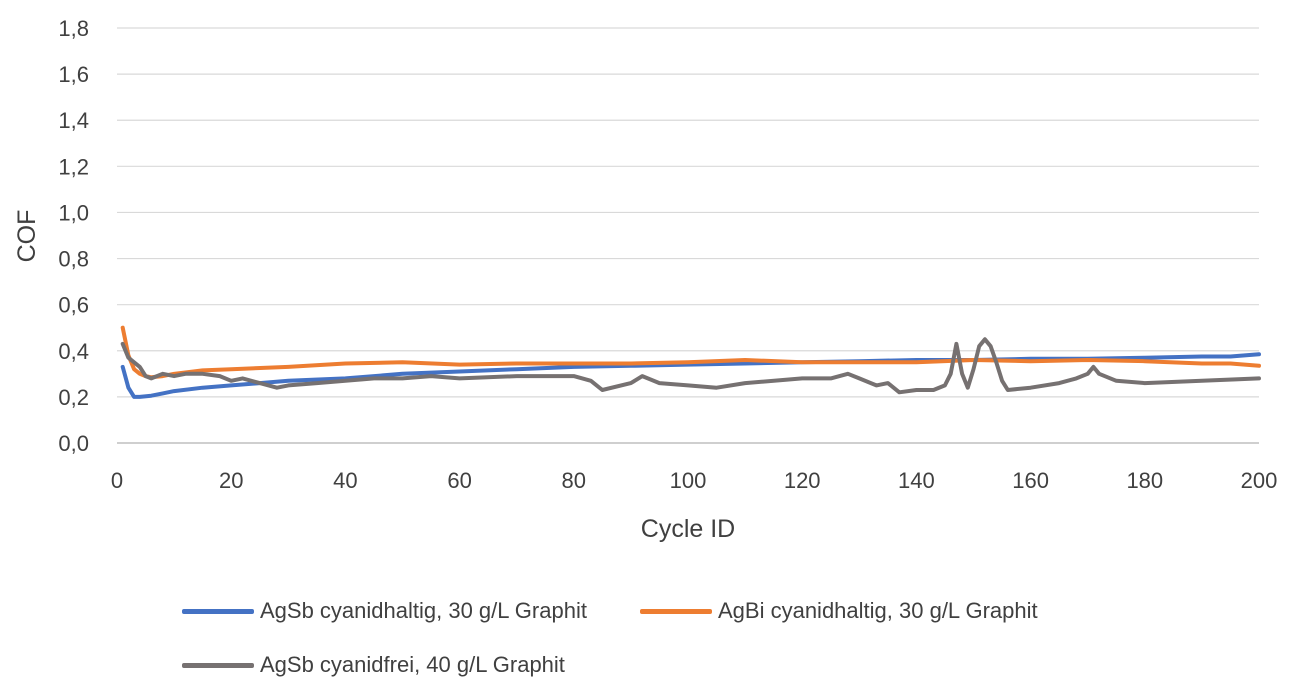 The height and width of the screenshot is (700, 1300). Describe the element at coordinates (688, 529) in the screenshot. I see `x-axis-title: Cycle ID` at that location.